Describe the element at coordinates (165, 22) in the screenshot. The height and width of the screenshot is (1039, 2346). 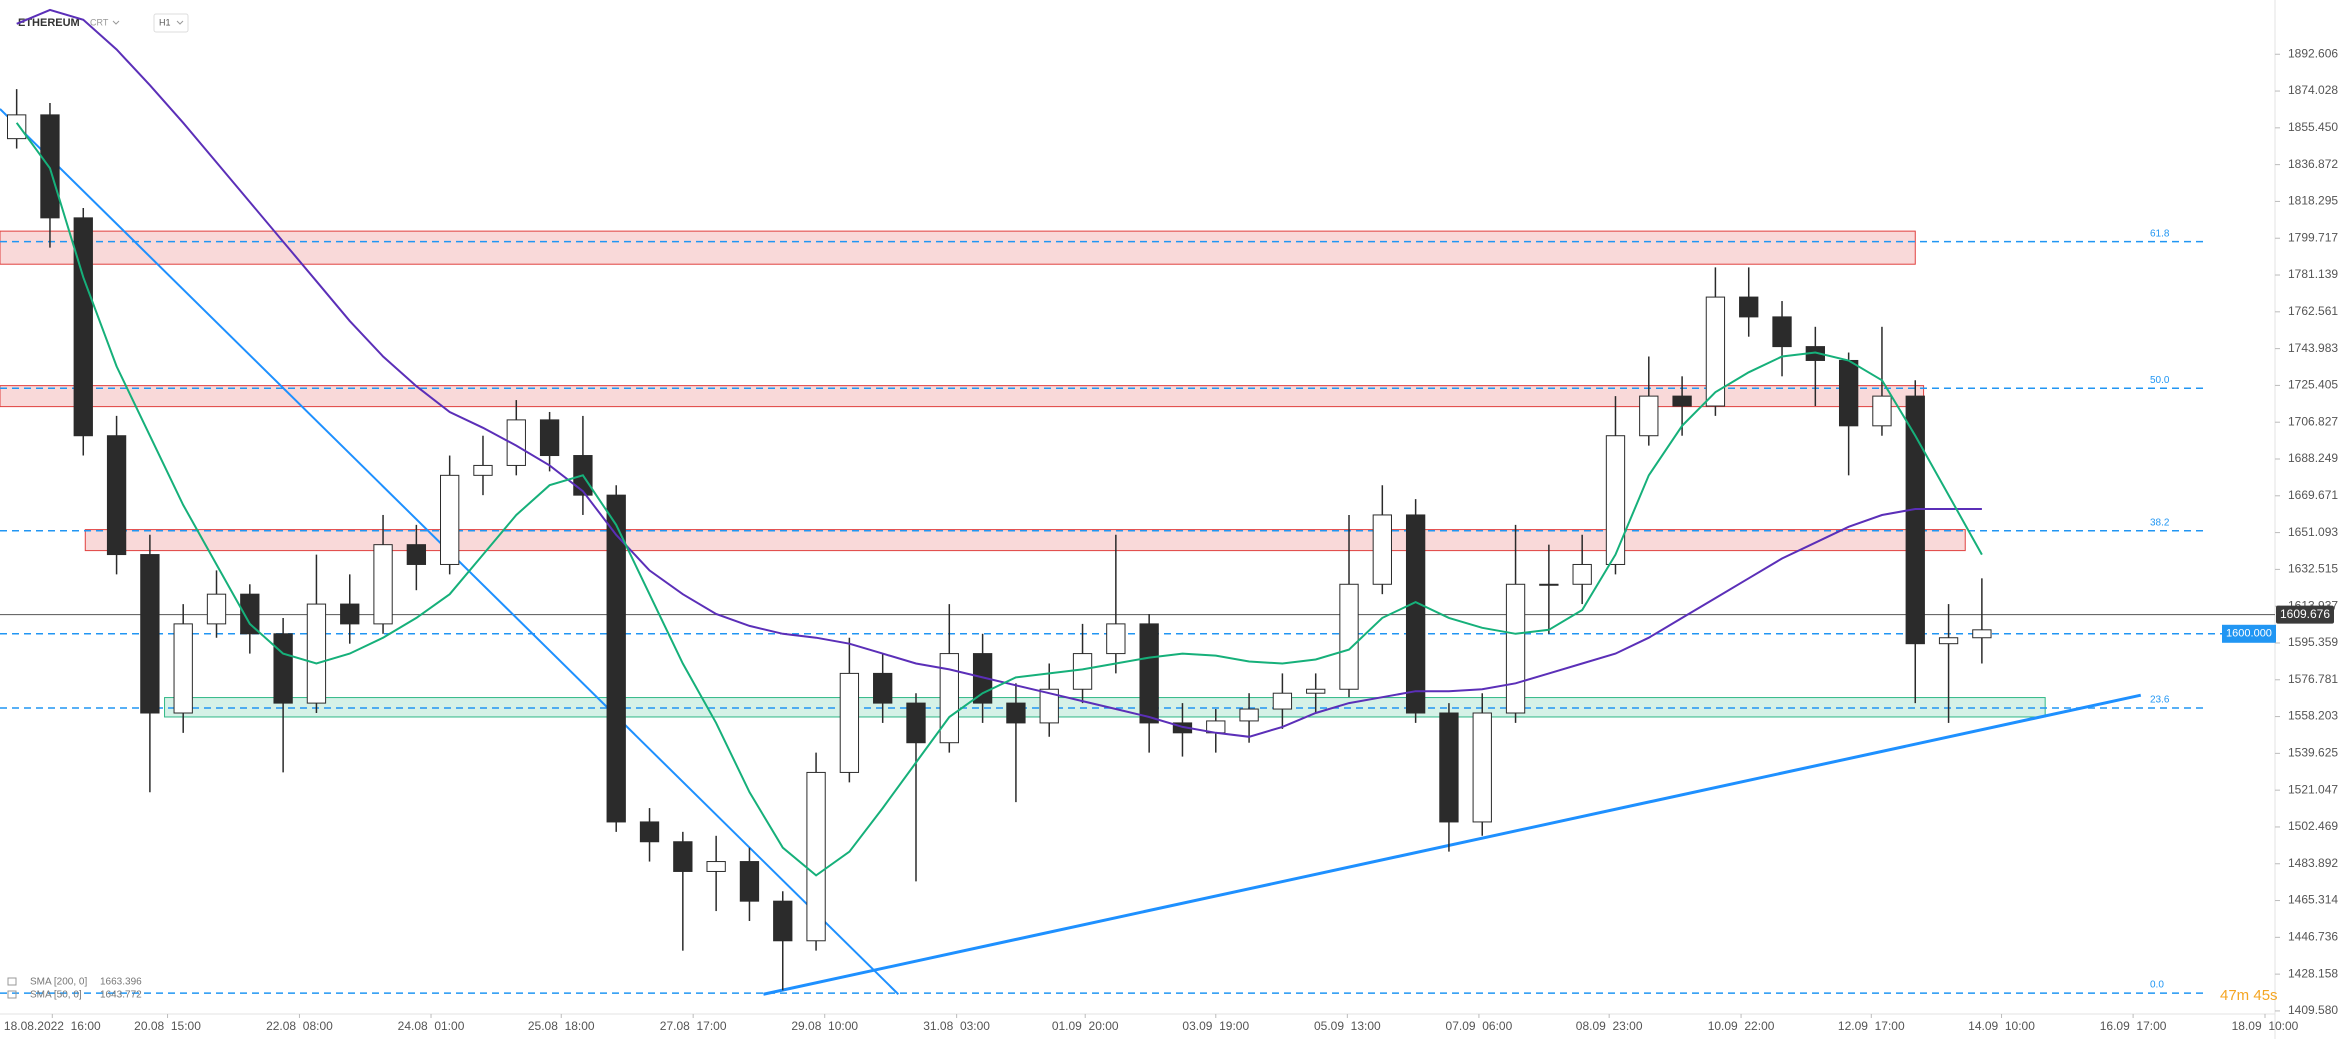
I see `interval: H1` at that location.